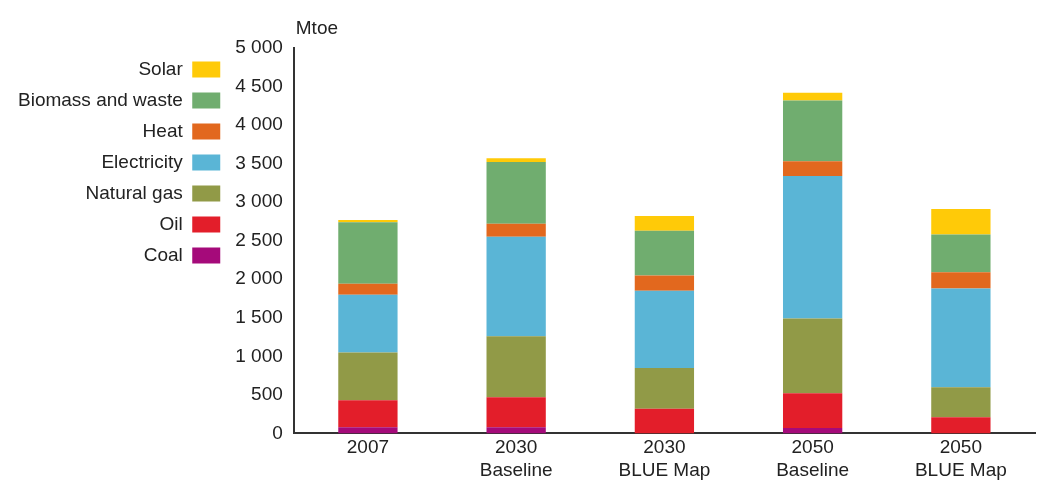  I want to click on y-tick-label: 4 500, so click(259, 85).